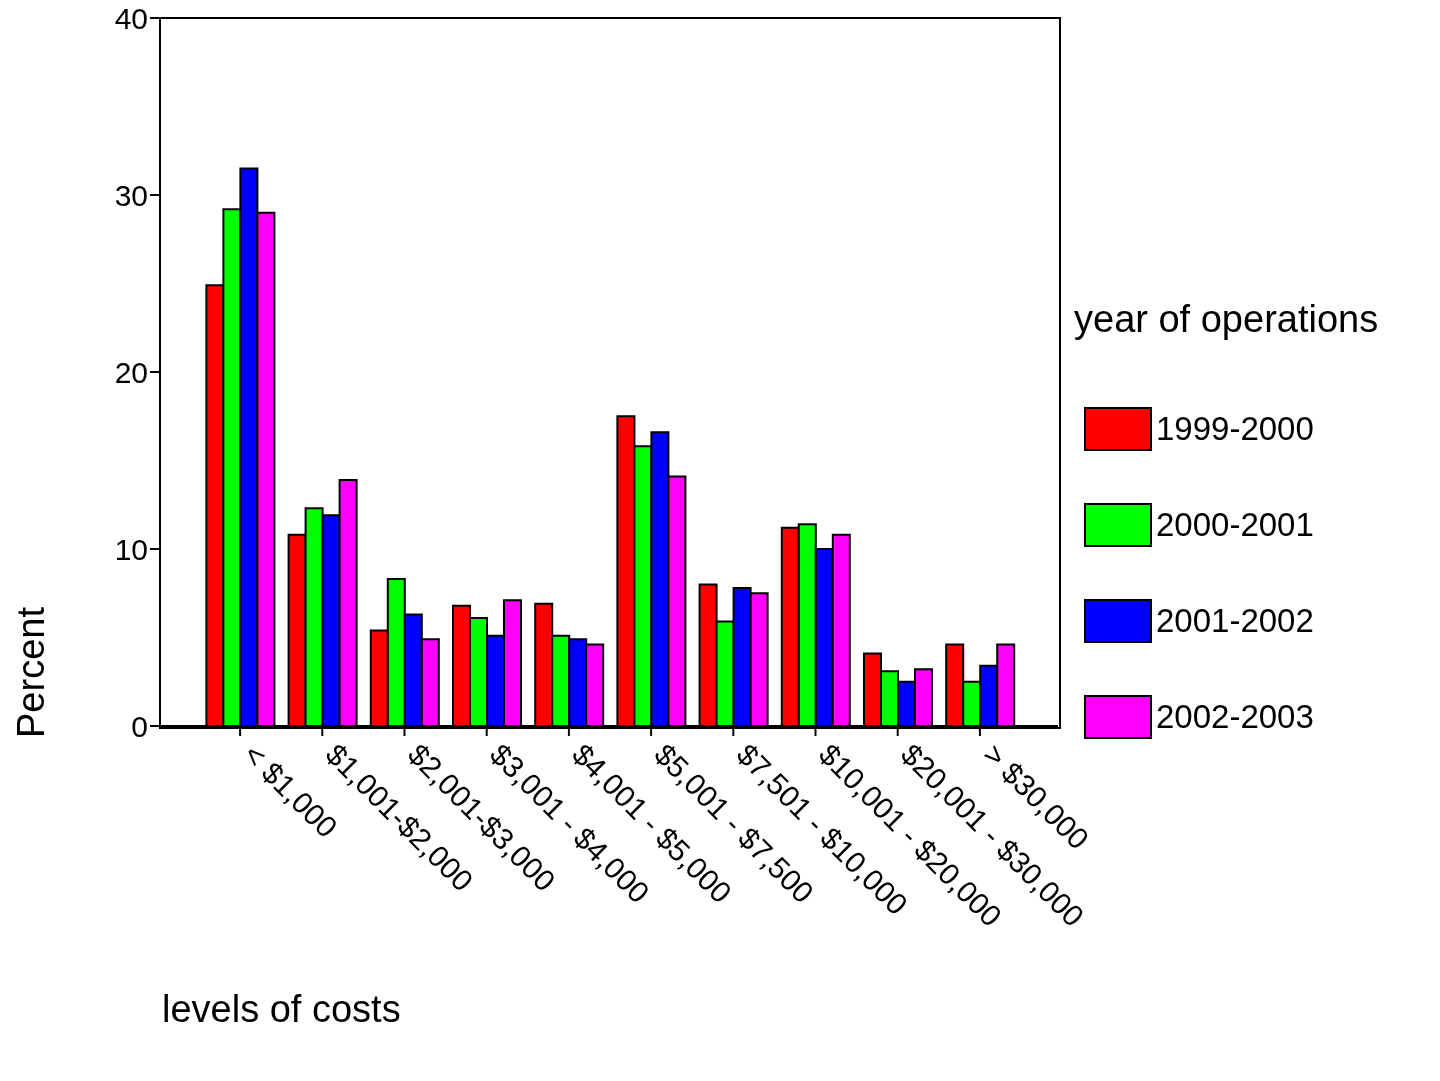  Describe the element at coordinates (31, 672) in the screenshot. I see `y-axis-title: Percent` at that location.